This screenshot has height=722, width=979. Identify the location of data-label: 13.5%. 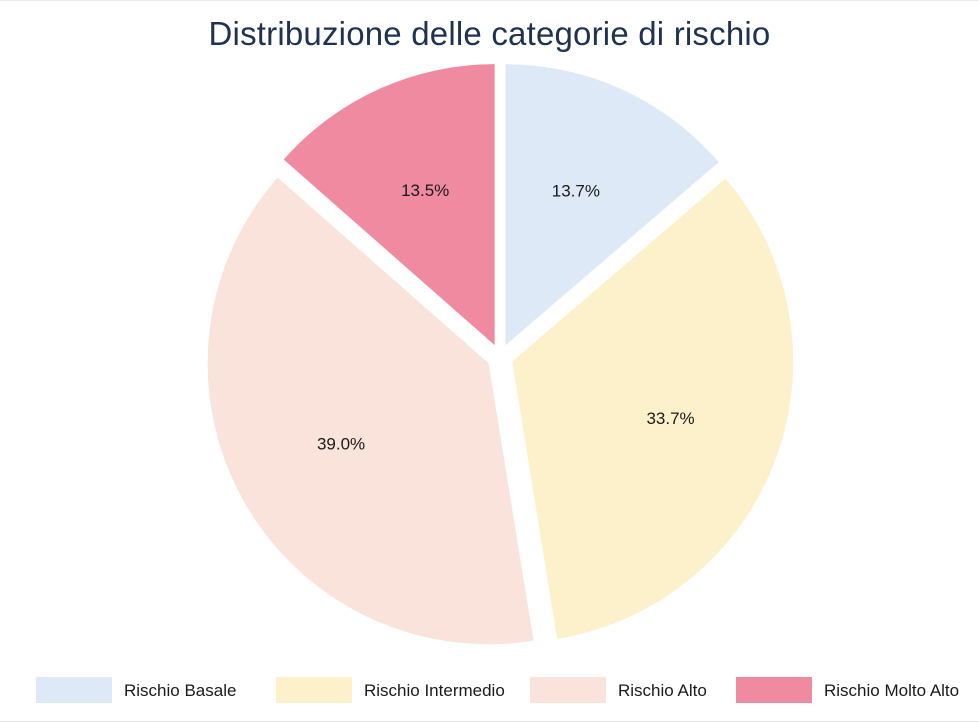
(425, 190).